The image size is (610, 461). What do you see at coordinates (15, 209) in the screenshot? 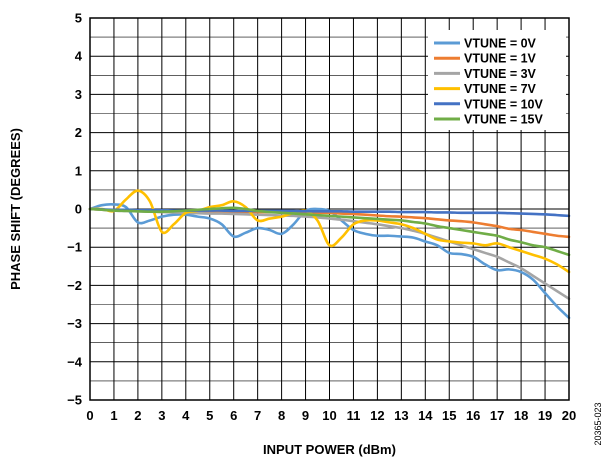
I see `y-axis-title: PHASE SHIFT (DEGREES)` at bounding box center [15, 209].